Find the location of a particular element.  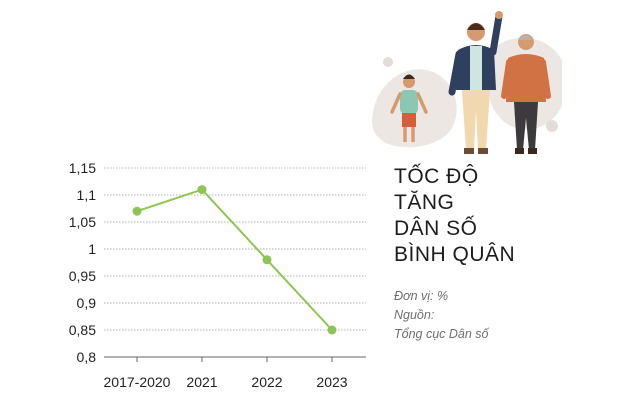

x-tick-label: 2022 is located at coordinates (266, 382).